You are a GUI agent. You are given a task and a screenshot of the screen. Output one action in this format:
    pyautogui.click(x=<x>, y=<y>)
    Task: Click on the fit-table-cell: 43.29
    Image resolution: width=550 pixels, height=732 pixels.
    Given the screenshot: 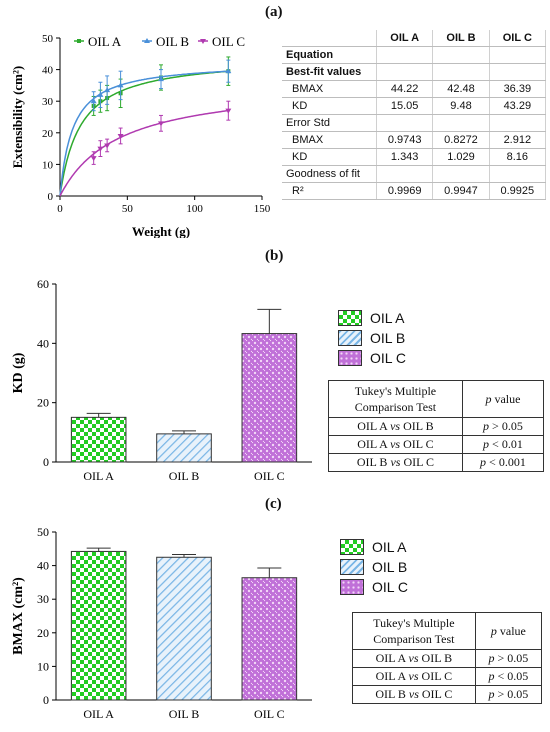 What is the action you would take?
    pyautogui.click(x=518, y=106)
    